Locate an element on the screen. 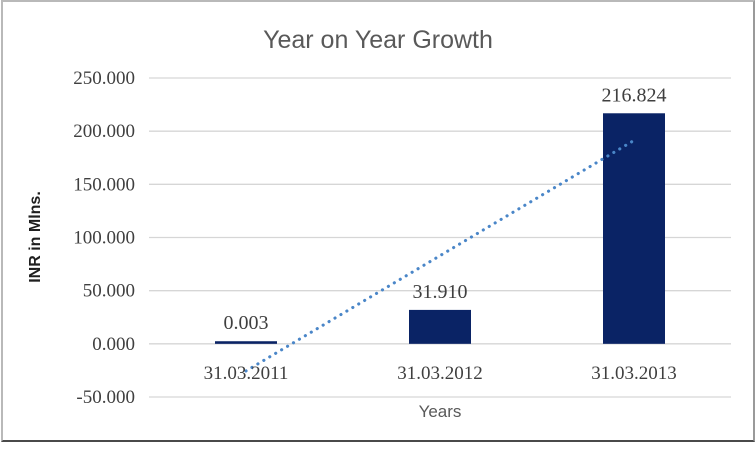 The width and height of the screenshot is (756, 450). y-tick-label: 100.000 is located at coordinates (104, 238).